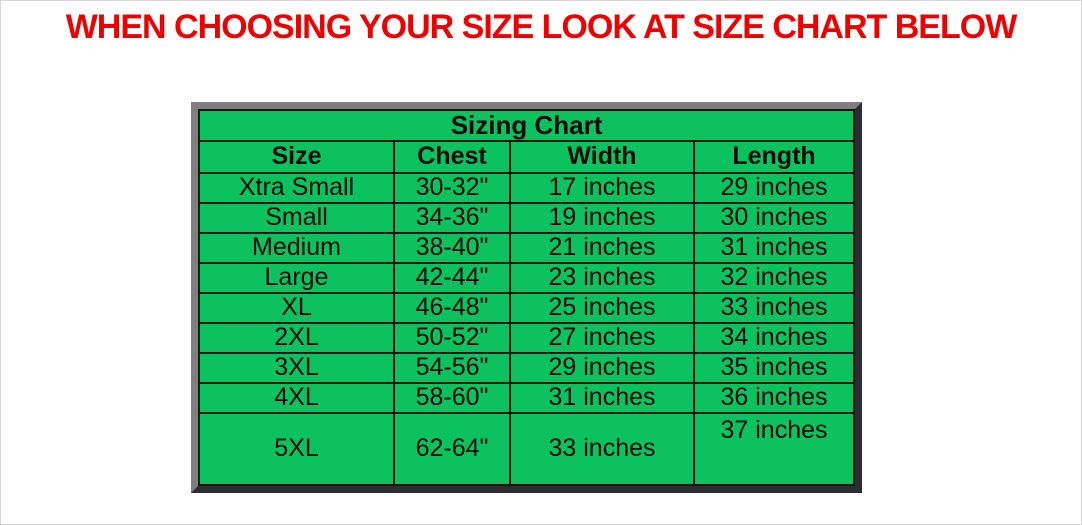  I want to click on column-header-width: Width, so click(602, 156).